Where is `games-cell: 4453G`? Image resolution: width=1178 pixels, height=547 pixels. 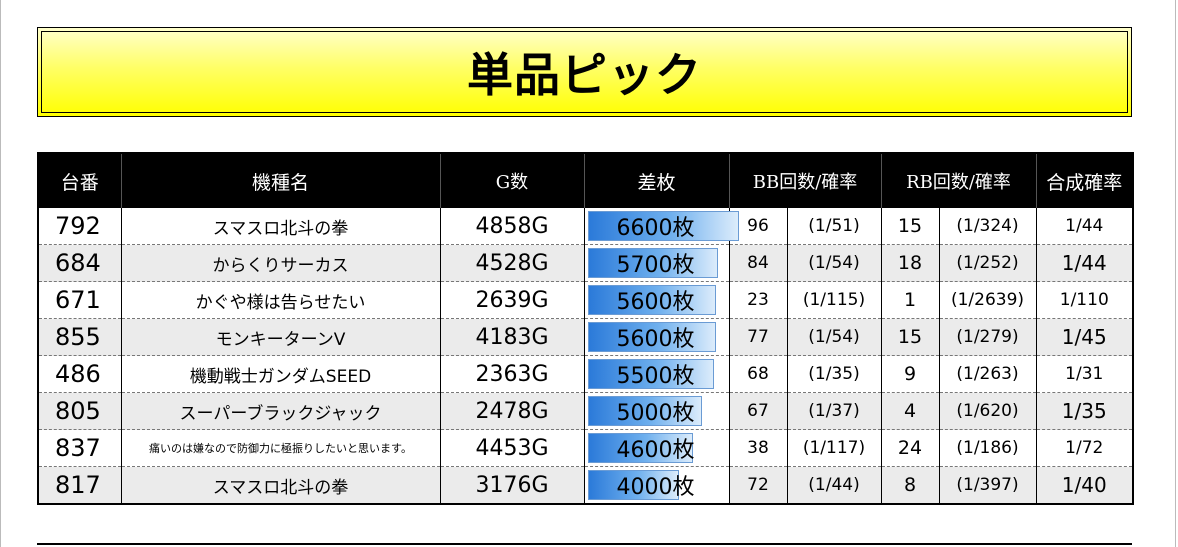 games-cell: 4453G is located at coordinates (512, 448).